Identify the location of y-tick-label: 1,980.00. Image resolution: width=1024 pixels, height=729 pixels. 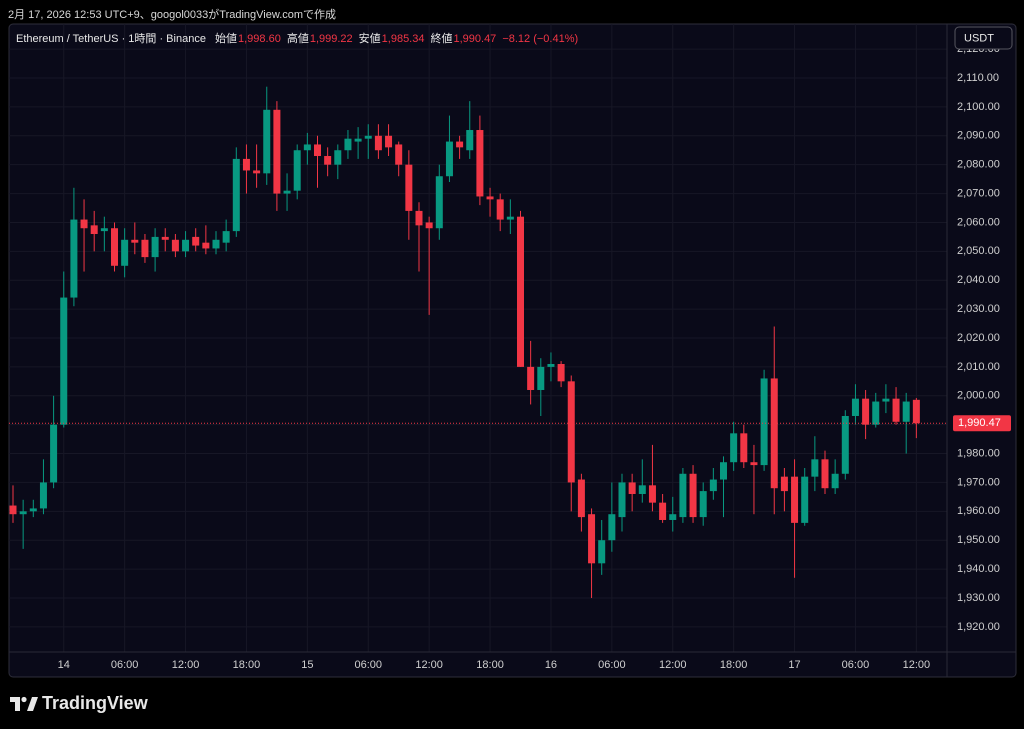
(978, 453).